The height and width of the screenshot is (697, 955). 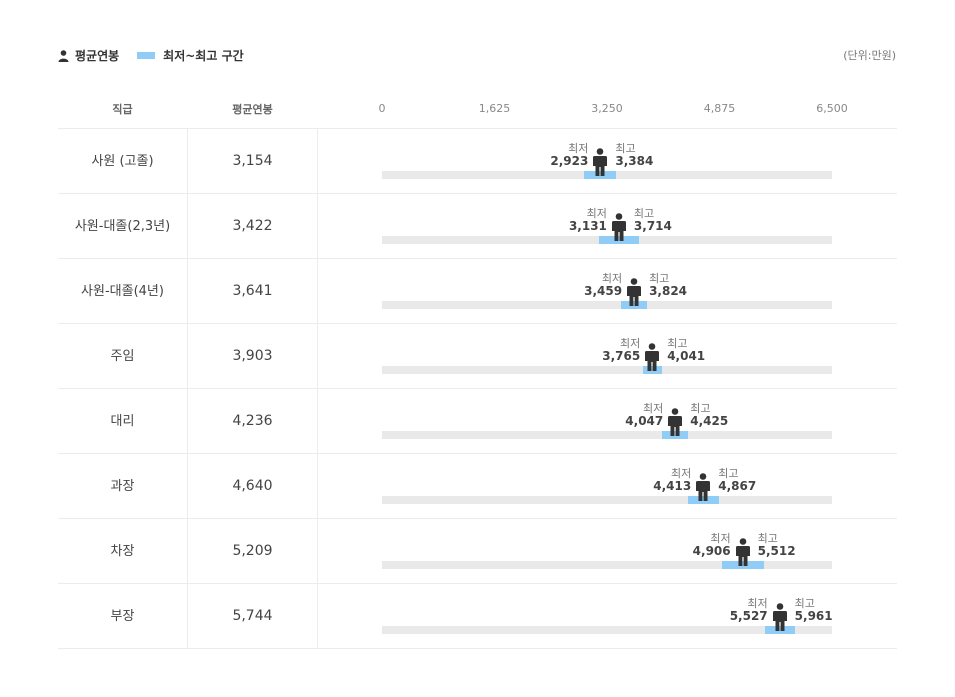 What do you see at coordinates (63, 55) in the screenshot?
I see `person-icon` at bounding box center [63, 55].